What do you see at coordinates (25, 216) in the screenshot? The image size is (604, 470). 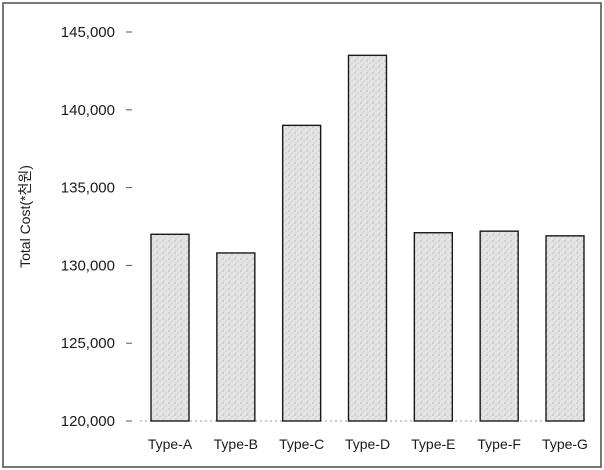 I see `y-axis-title: Total Cost(*천원)` at bounding box center [25, 216].